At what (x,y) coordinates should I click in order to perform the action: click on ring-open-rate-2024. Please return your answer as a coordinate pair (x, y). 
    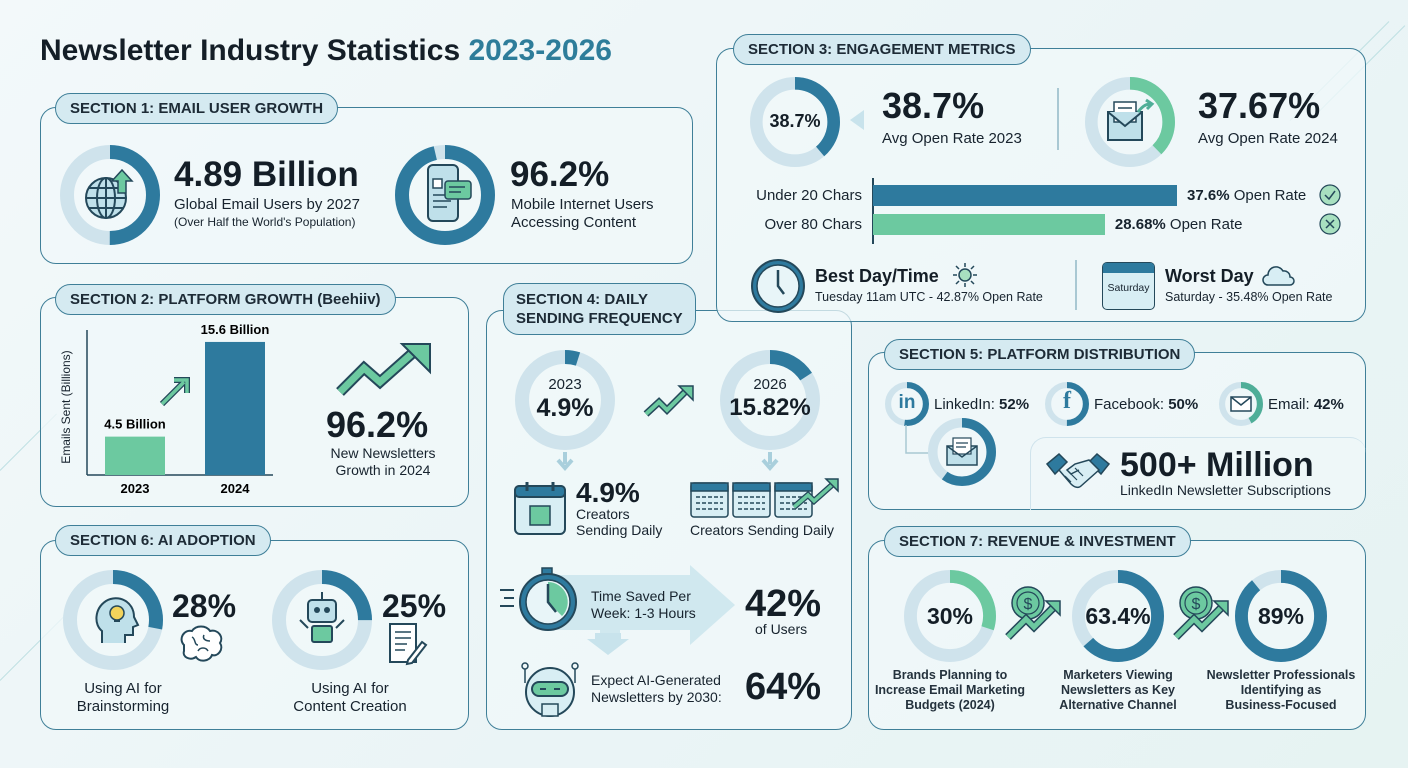
    Looking at the image, I should click on (1130, 122).